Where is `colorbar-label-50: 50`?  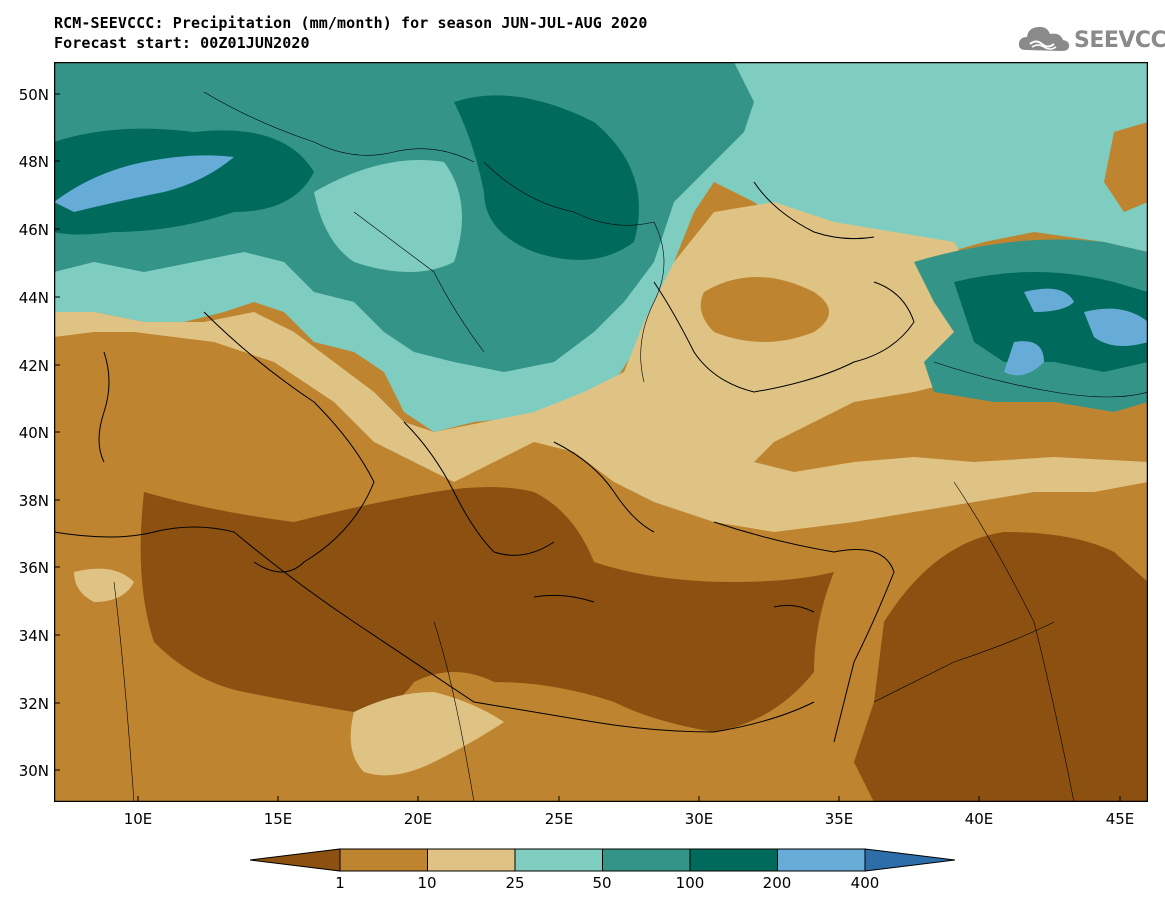 colorbar-label-50: 50 is located at coordinates (602, 883).